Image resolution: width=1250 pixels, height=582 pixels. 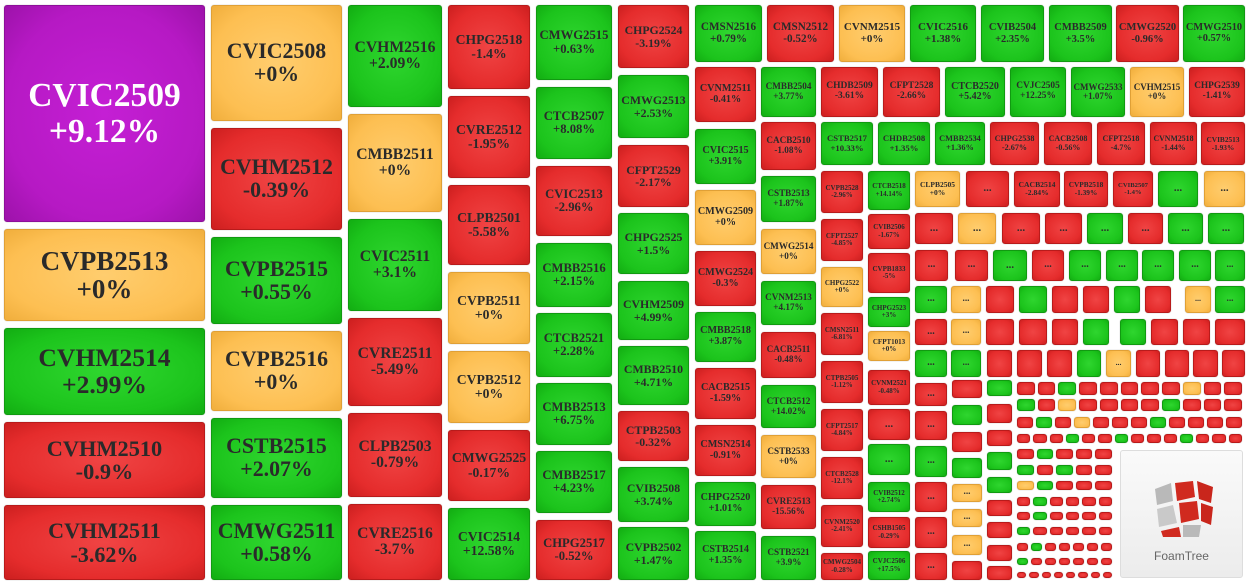 I want to click on tile: CFPT2527 -4.85%, so click(x=842, y=240).